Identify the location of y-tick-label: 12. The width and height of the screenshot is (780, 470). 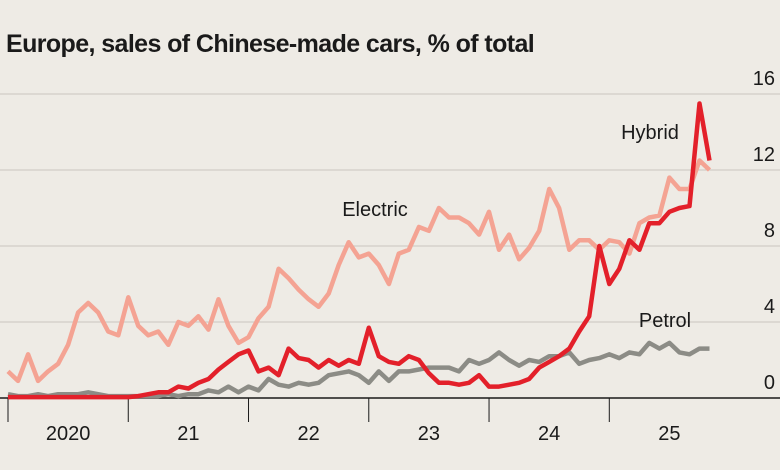
(764, 155).